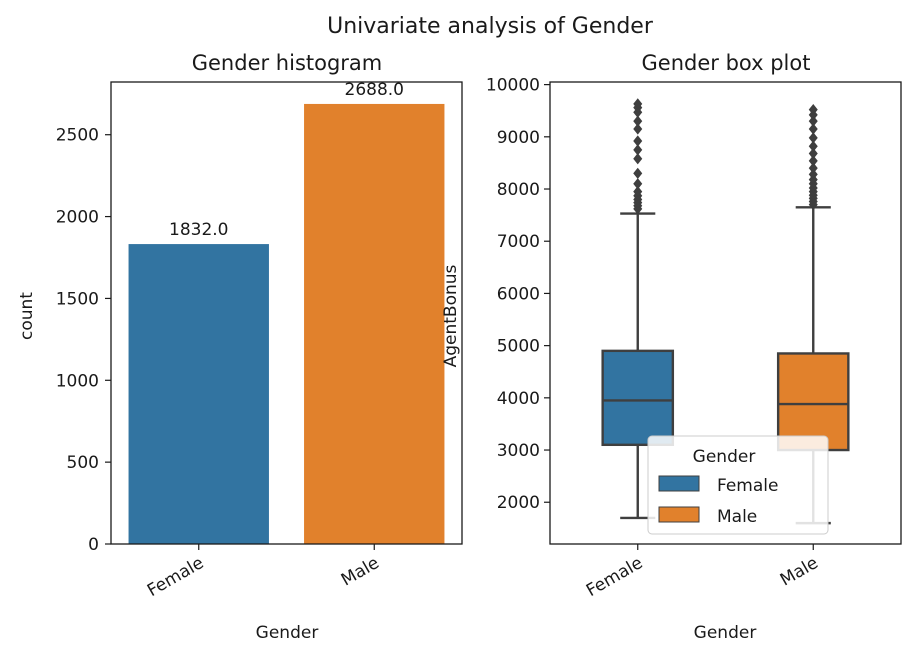 Image resolution: width=916 pixels, height=657 pixels. Describe the element at coordinates (518, 242) in the screenshot. I see `y-tick-label: 7000` at that location.